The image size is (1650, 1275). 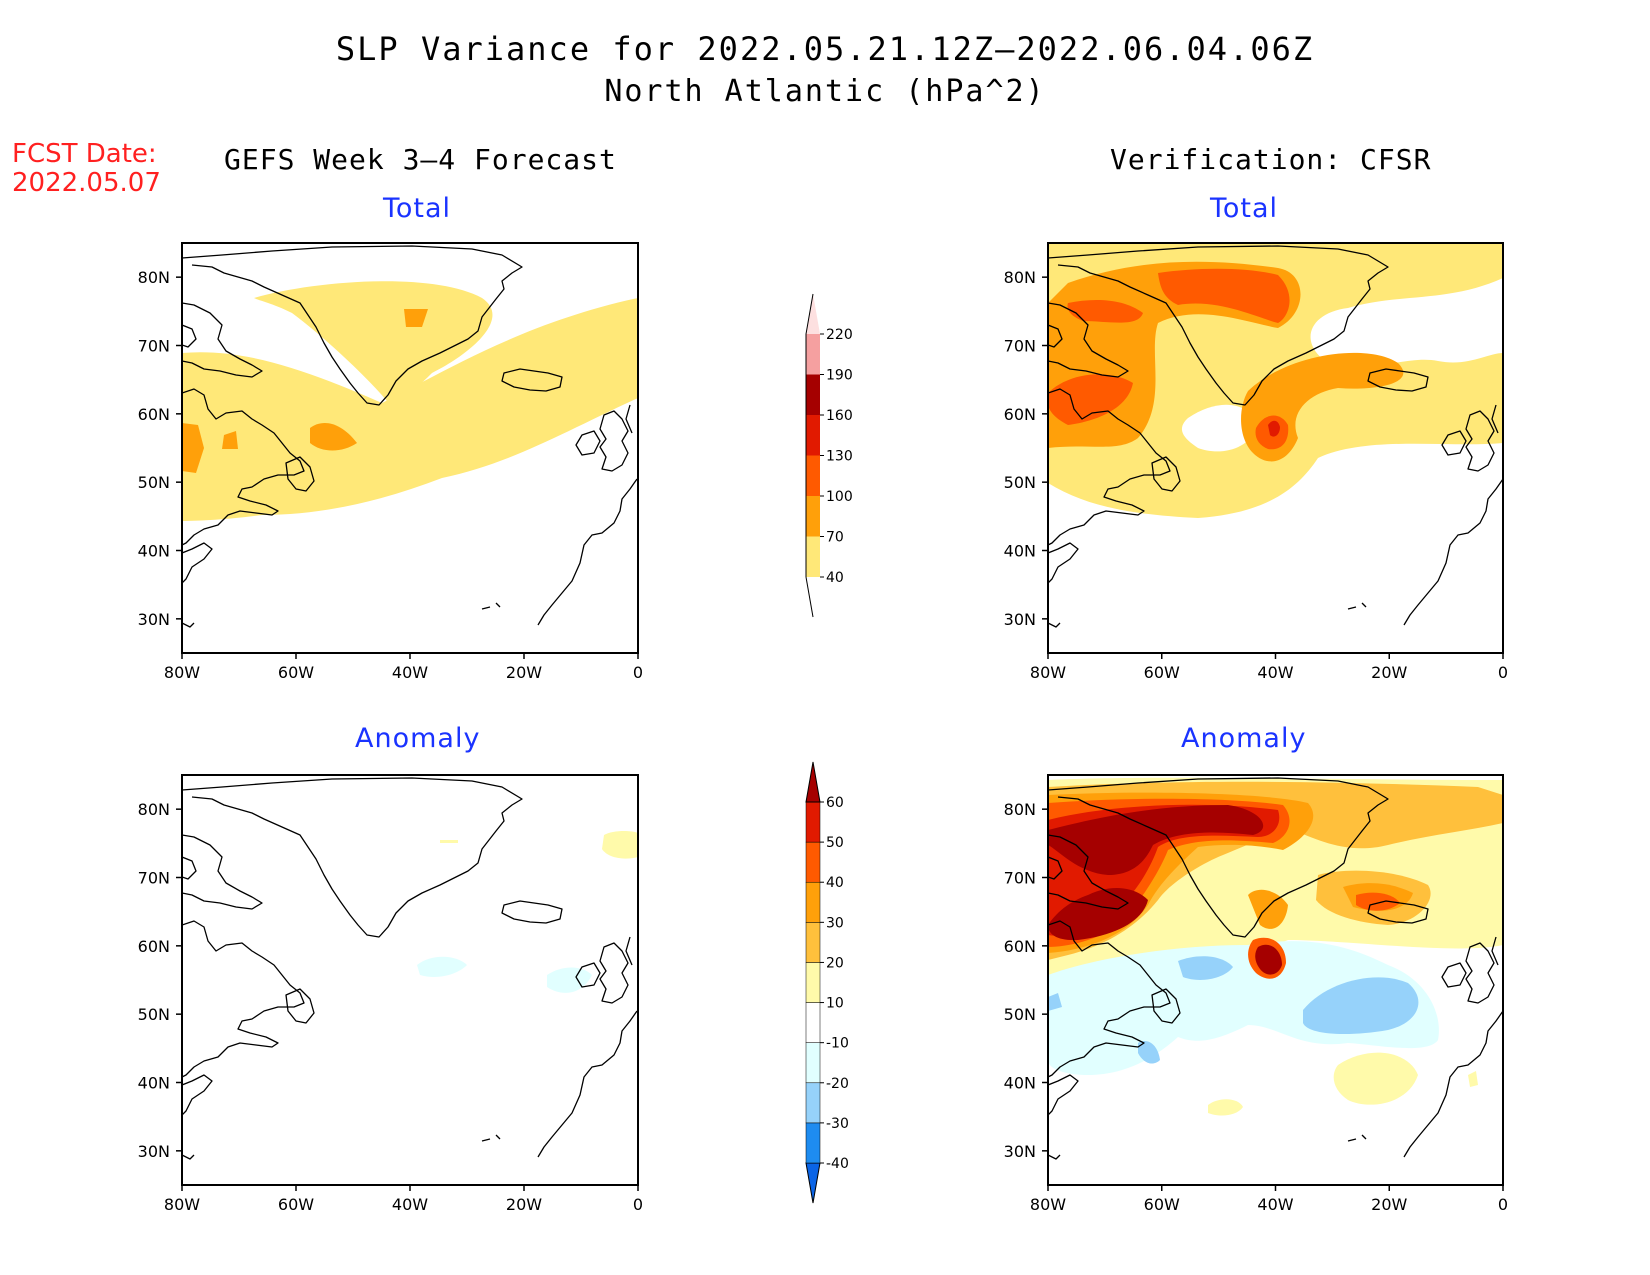 What do you see at coordinates (1389, 672) in the screenshot?
I see `lon-tick-label: 20W` at bounding box center [1389, 672].